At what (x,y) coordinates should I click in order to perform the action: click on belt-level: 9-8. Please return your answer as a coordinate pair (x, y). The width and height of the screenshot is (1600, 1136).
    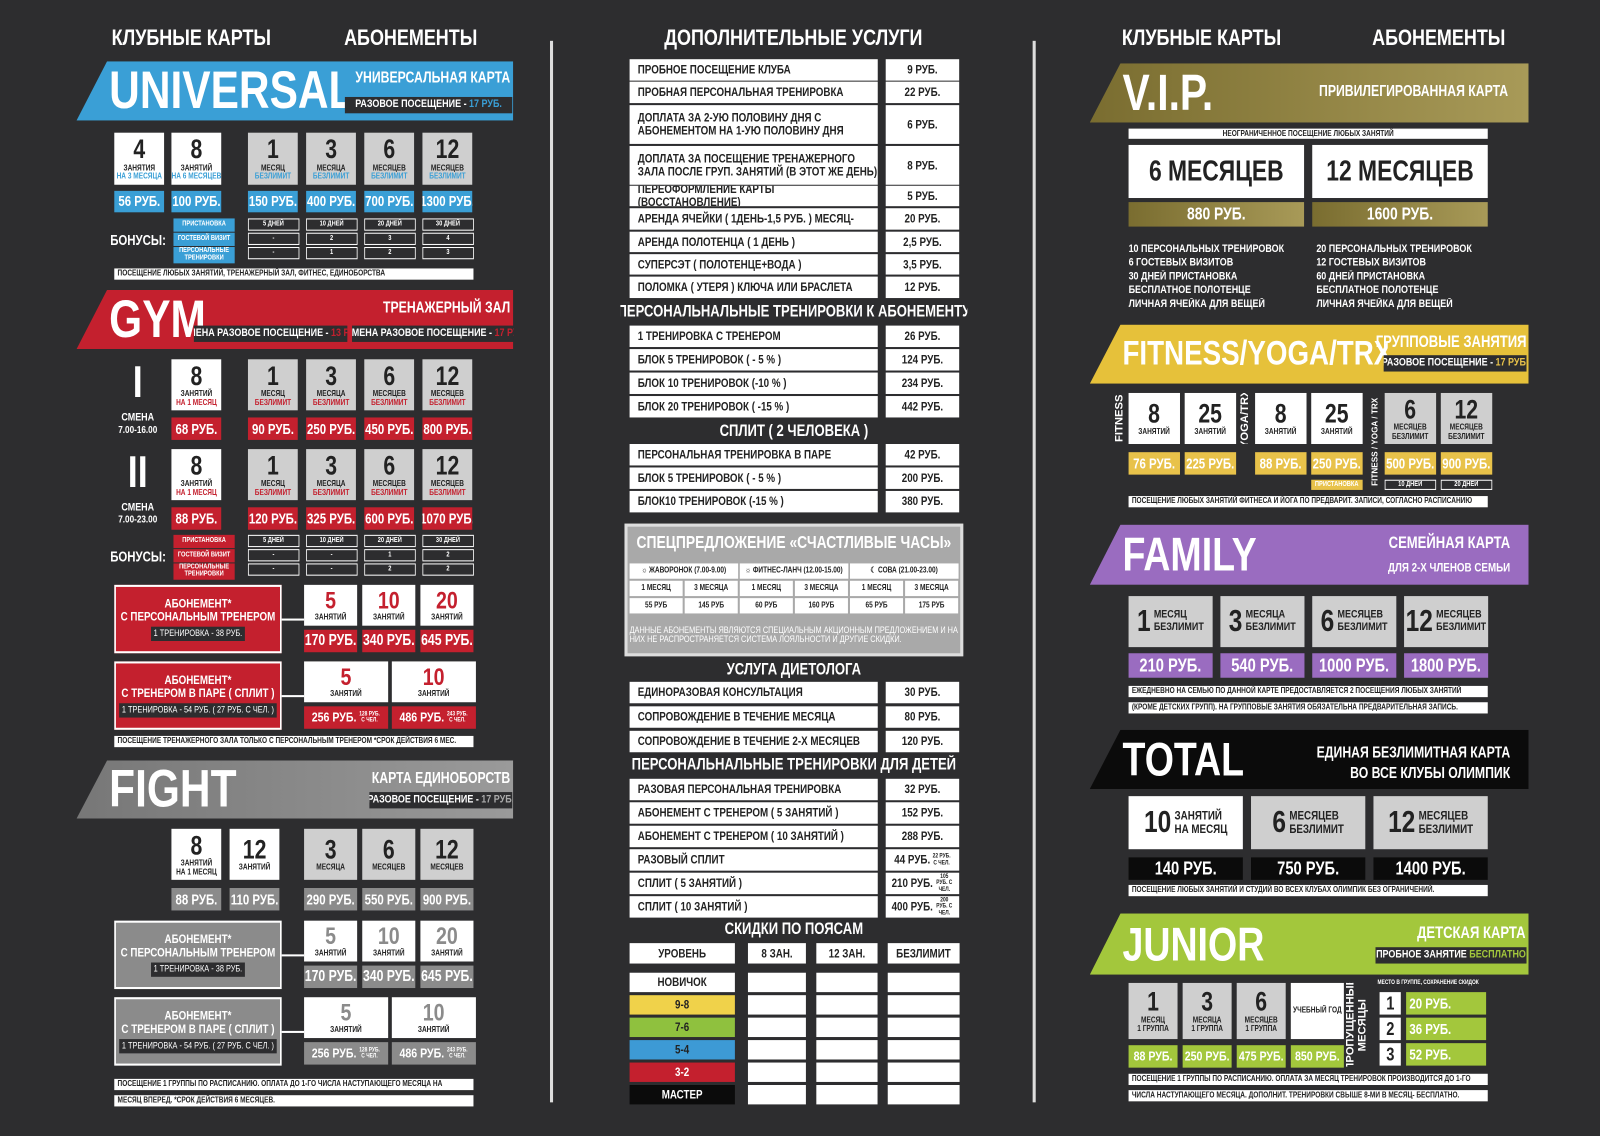
    Looking at the image, I should click on (682, 1005).